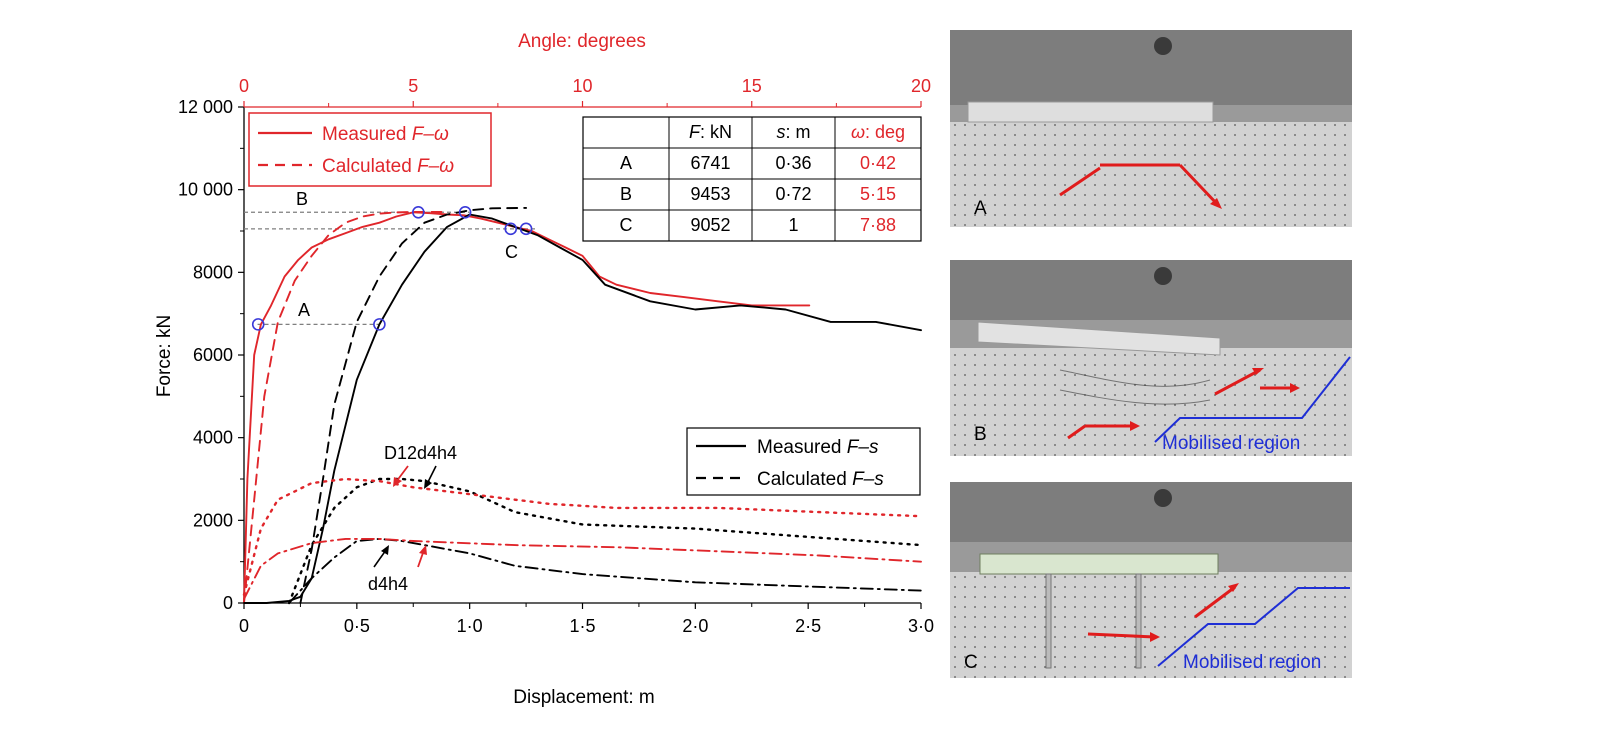 Image resolution: width=1614 pixels, height=731 pixels. I want to click on table-cell: 9052, so click(710, 225).